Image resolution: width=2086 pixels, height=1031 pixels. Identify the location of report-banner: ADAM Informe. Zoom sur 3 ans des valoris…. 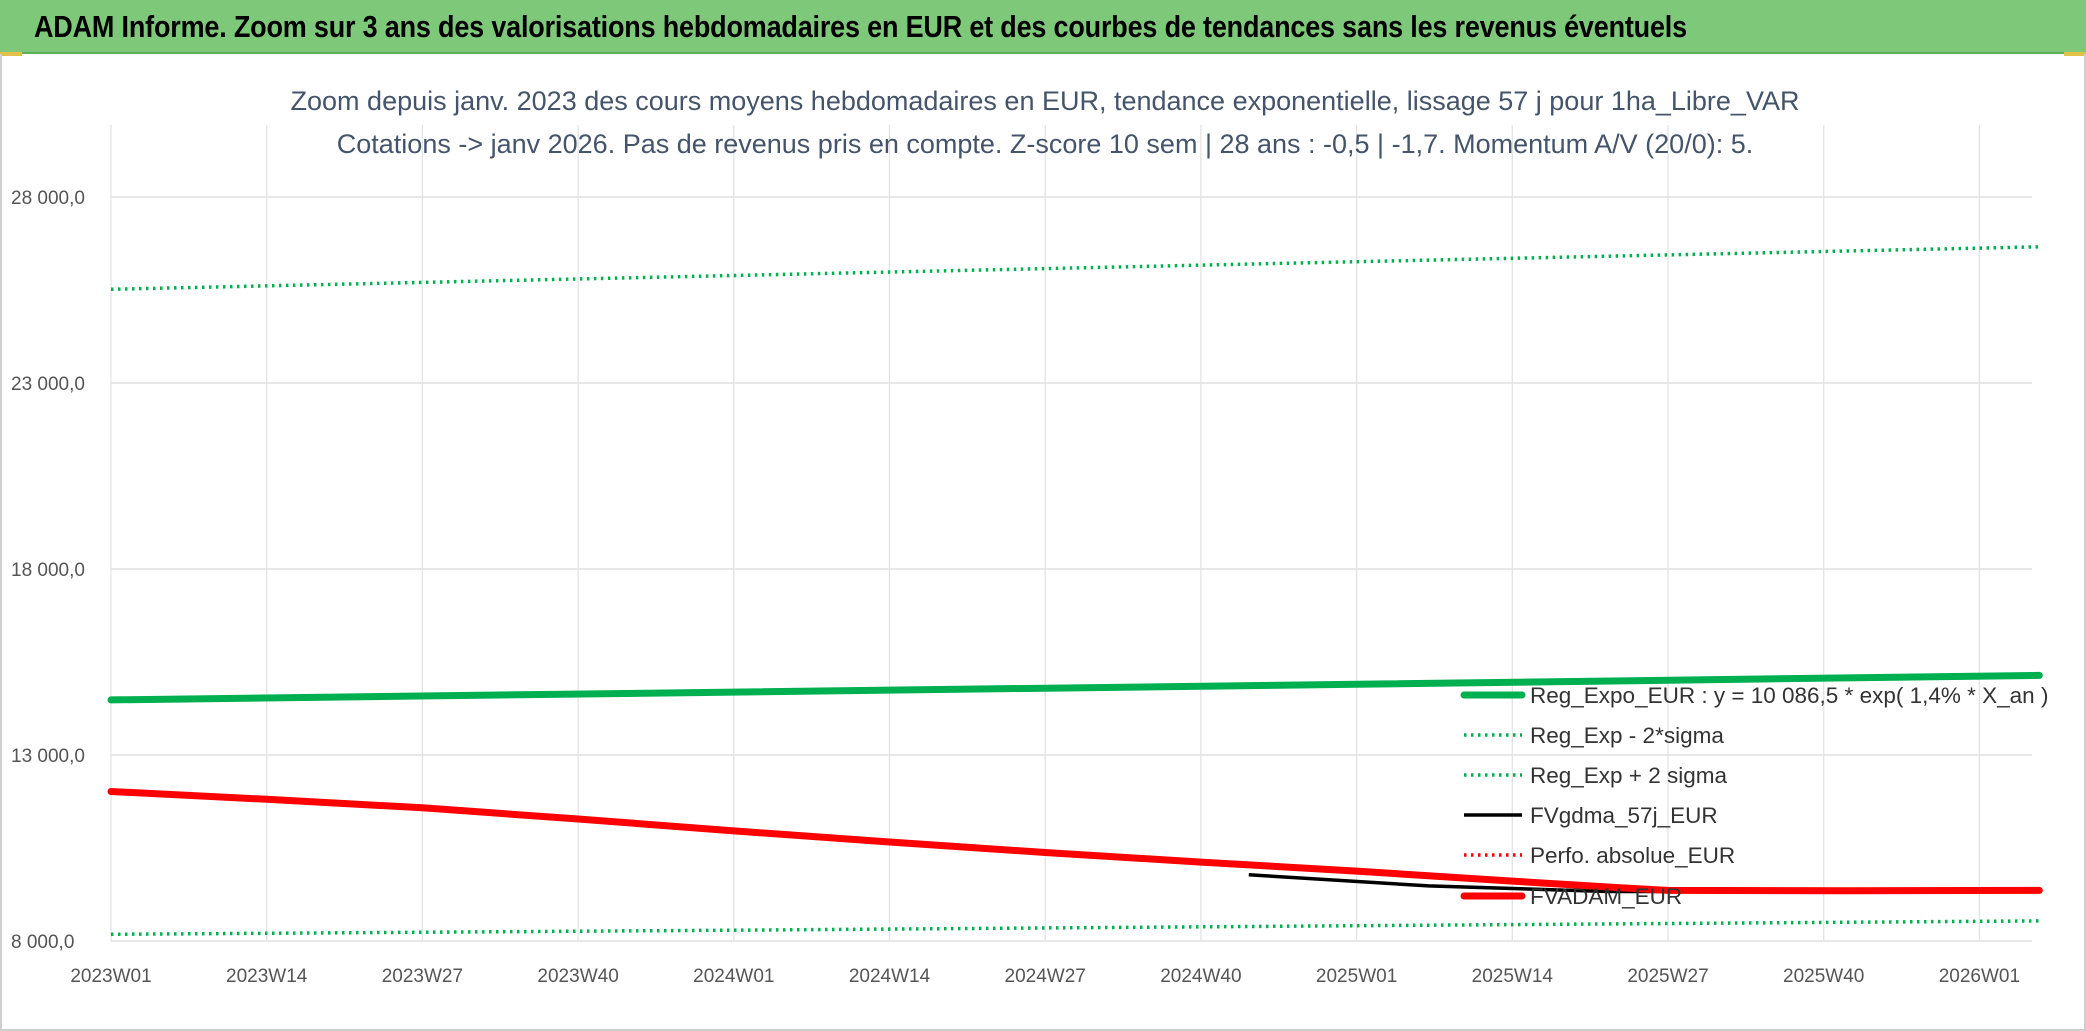
(1043, 27).